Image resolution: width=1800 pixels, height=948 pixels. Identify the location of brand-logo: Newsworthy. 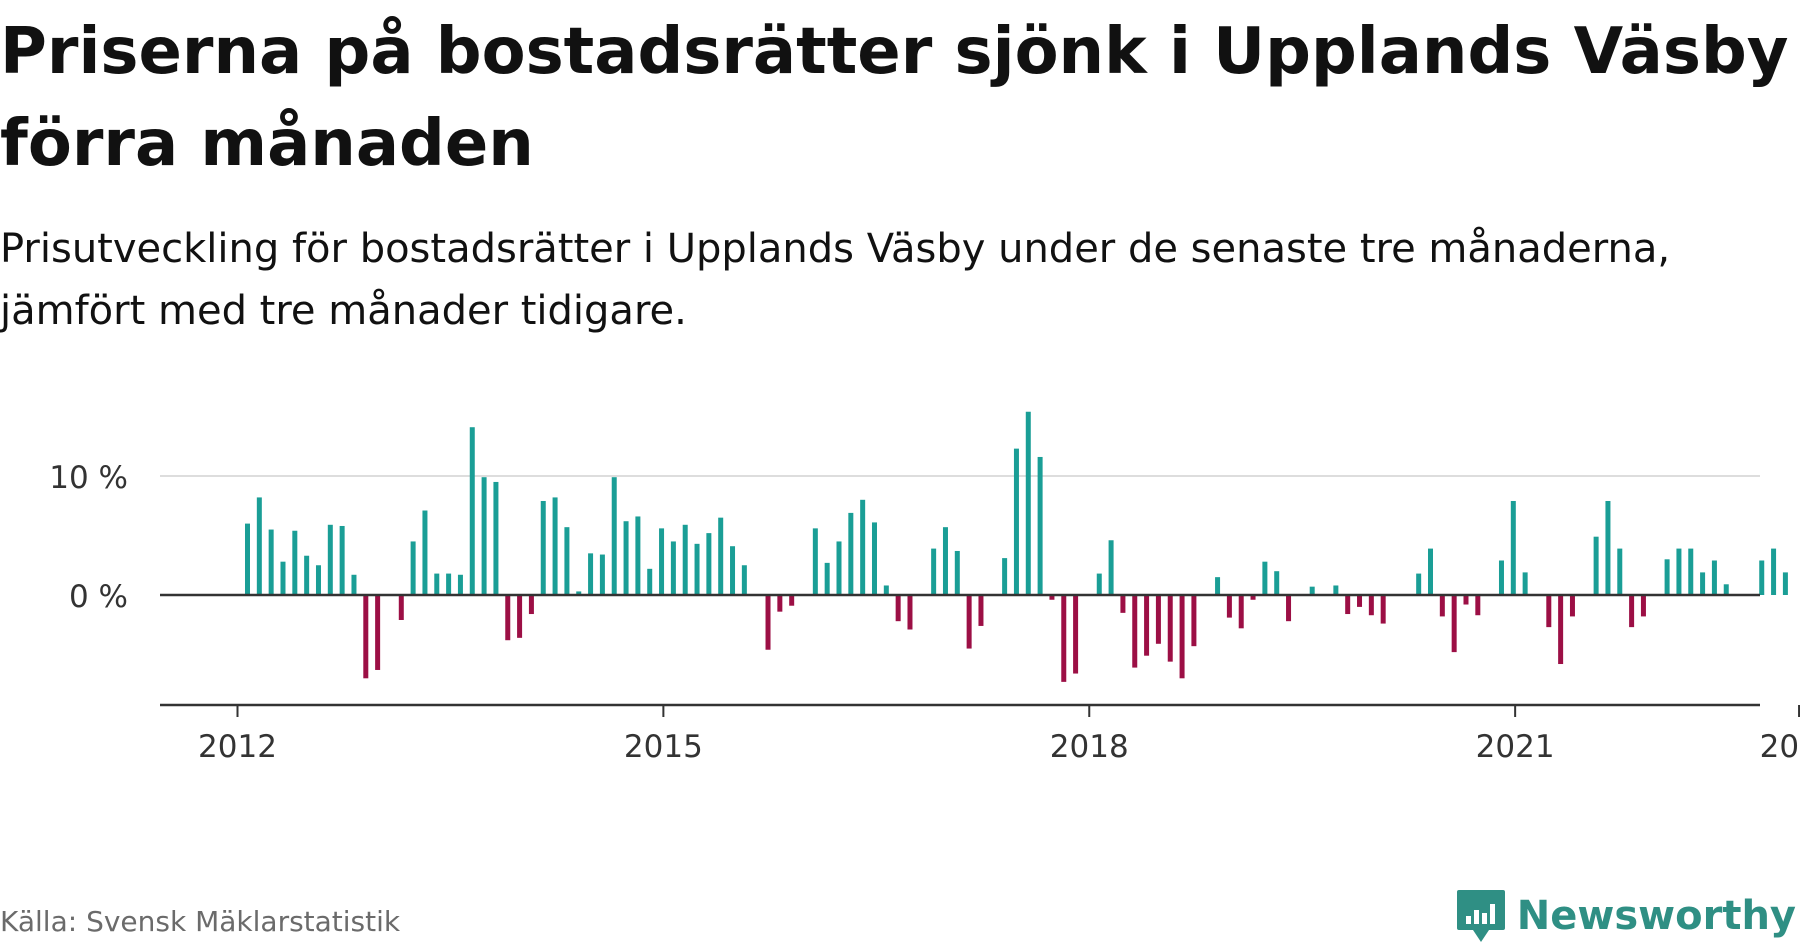
(1625, 916).